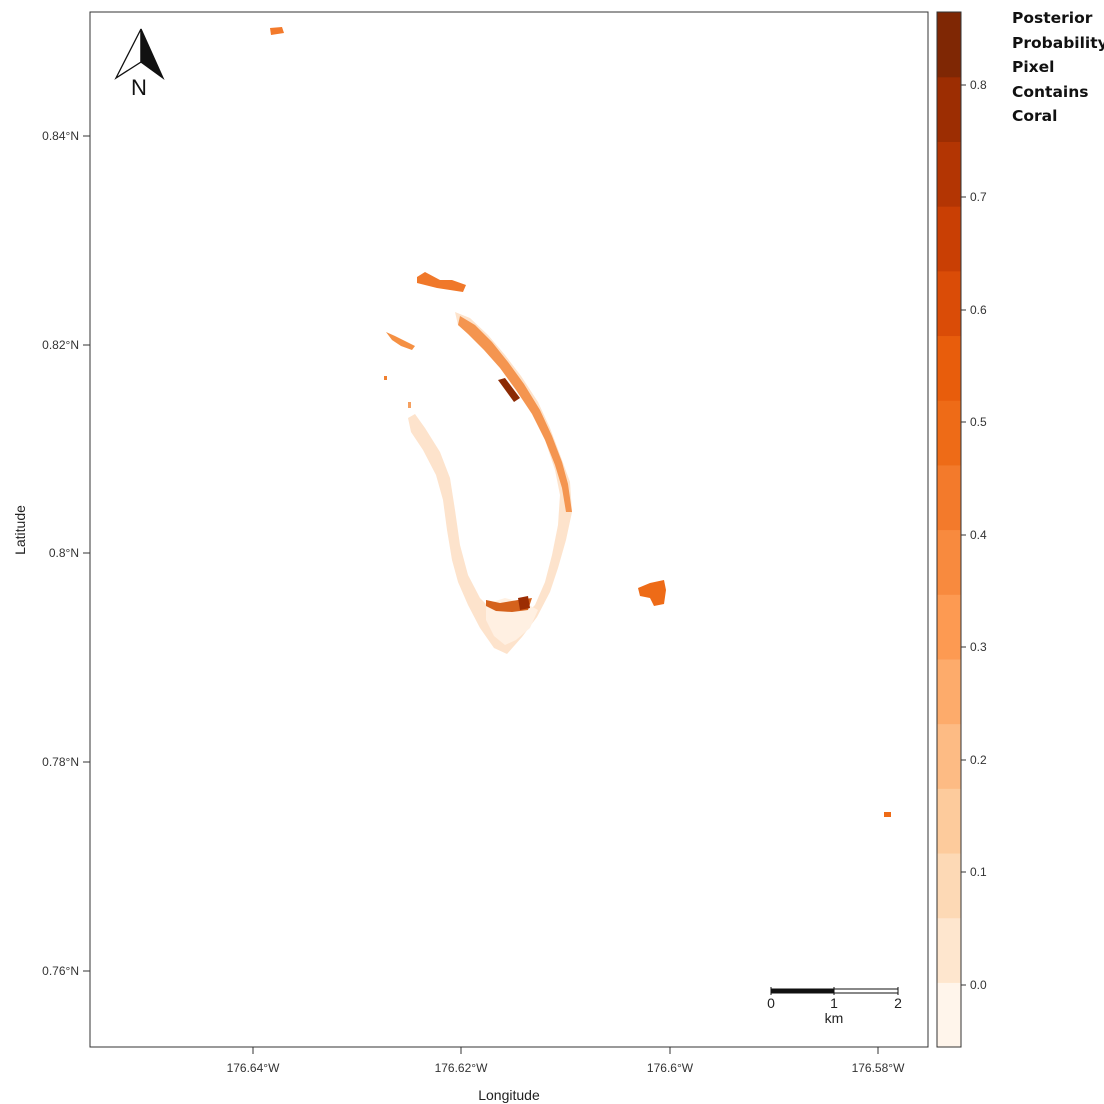 The width and height of the screenshot is (1104, 1104). Describe the element at coordinates (86, 553) in the screenshot. I see `y-axis` at that location.